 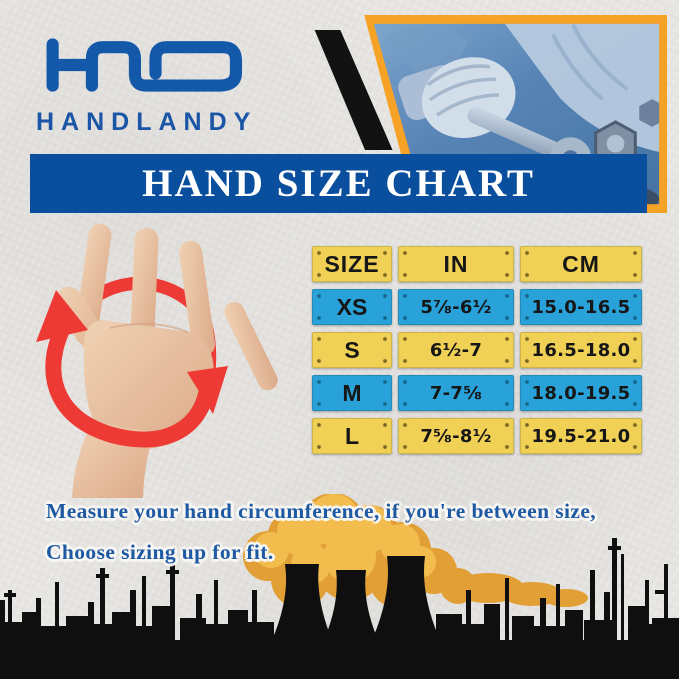 What do you see at coordinates (456, 393) in the screenshot?
I see `table-row-m-in: 7-7⅝` at bounding box center [456, 393].